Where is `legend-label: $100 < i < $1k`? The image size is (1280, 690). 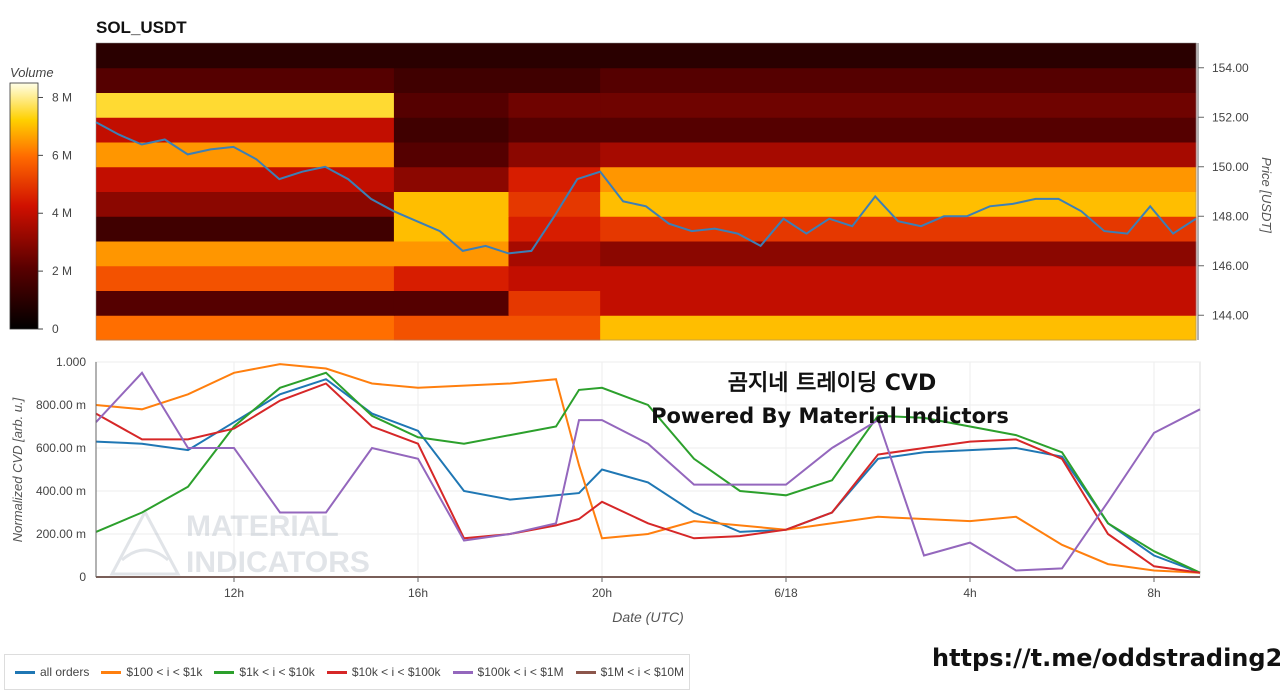
legend-label: $100 < i < $1k is located at coordinates (164, 672).